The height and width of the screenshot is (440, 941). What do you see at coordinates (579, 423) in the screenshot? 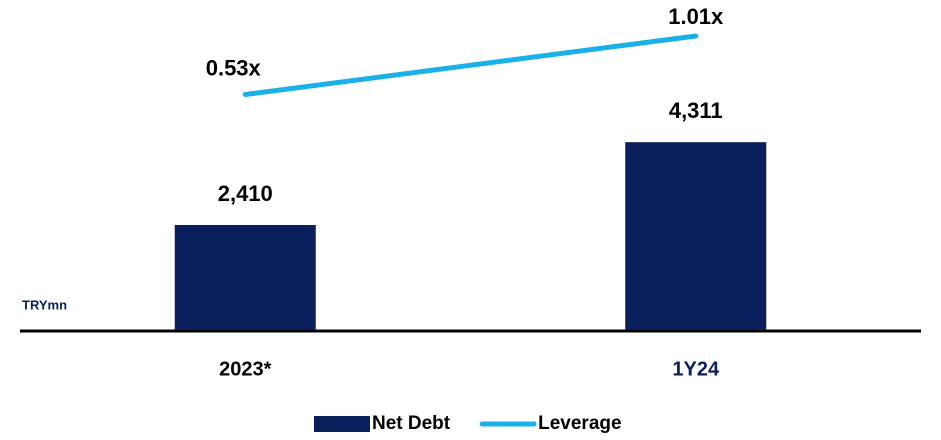
I see `legend-label: Leverage` at bounding box center [579, 423].